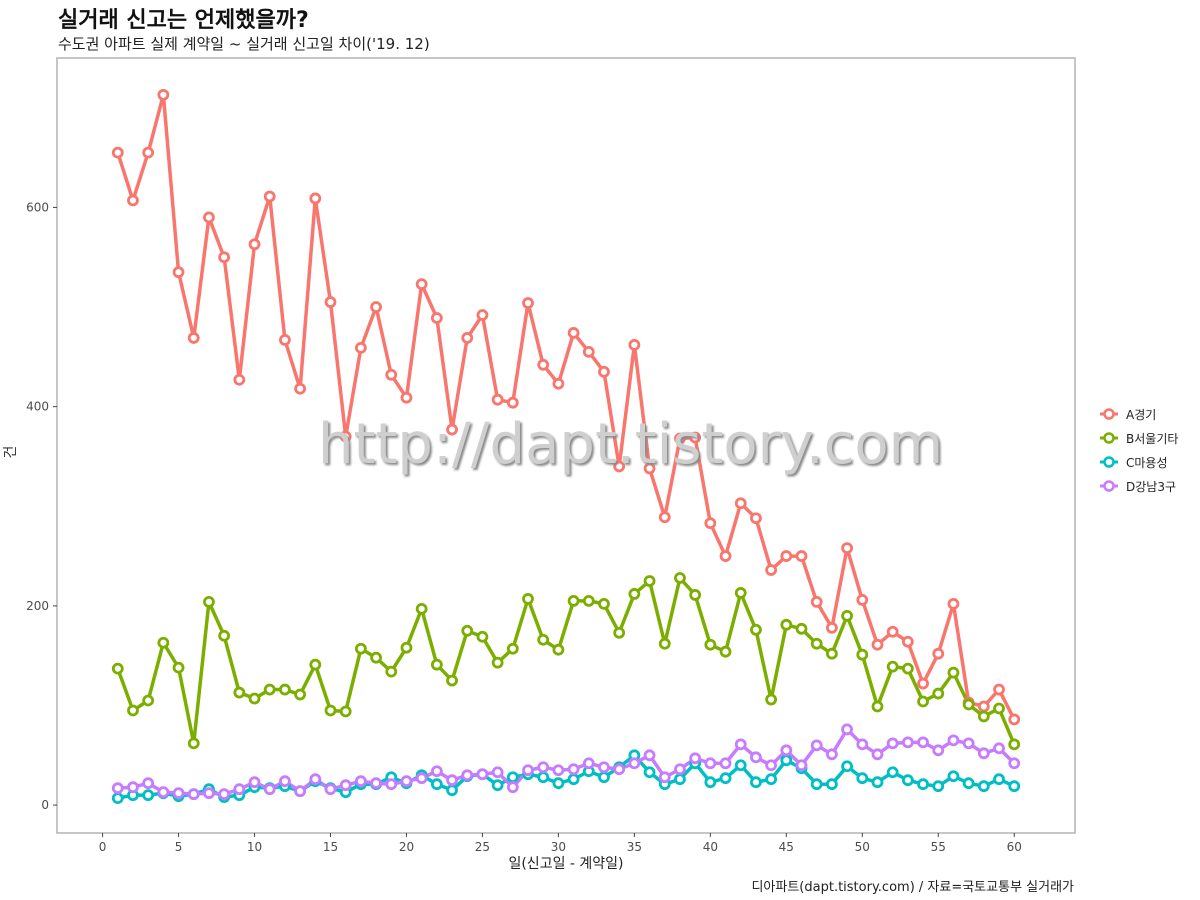 The width and height of the screenshot is (1200, 900). Describe the element at coordinates (938, 847) in the screenshot. I see `x-tick-label: 55` at that location.